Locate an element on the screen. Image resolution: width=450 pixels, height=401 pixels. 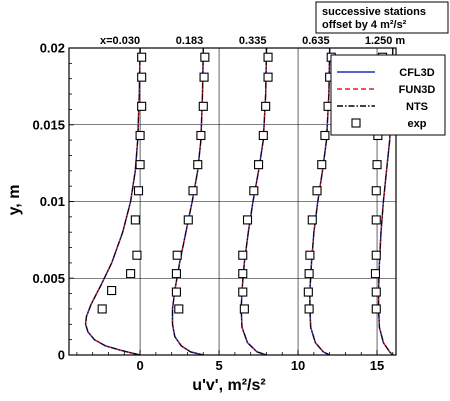
legend-entry-exp: exp is located at coordinates (389, 124).